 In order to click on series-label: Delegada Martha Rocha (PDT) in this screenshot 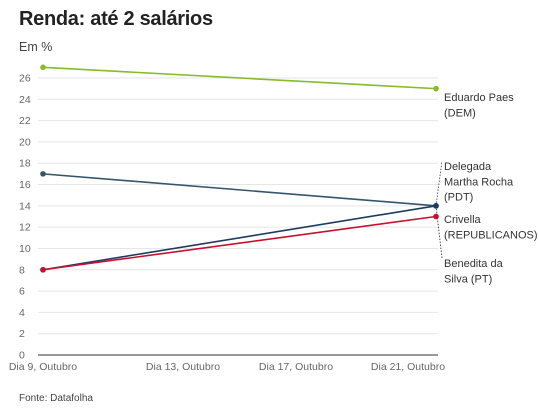, I will do `click(479, 182)`.